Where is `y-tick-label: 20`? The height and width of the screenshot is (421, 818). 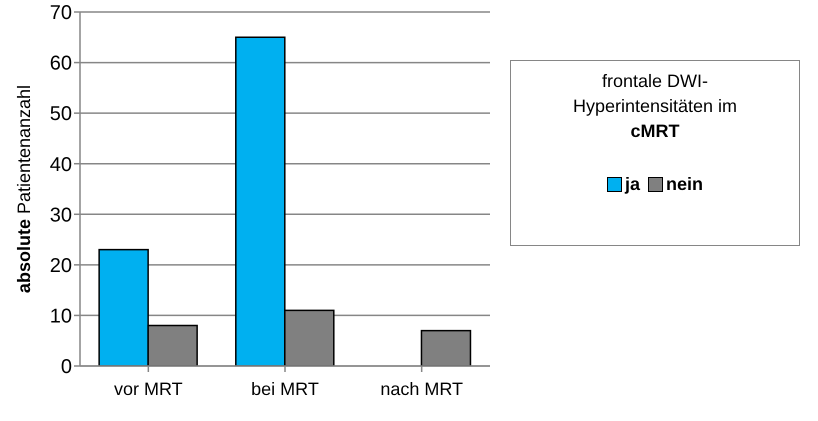 y-tick-label: 20 is located at coordinates (61, 265).